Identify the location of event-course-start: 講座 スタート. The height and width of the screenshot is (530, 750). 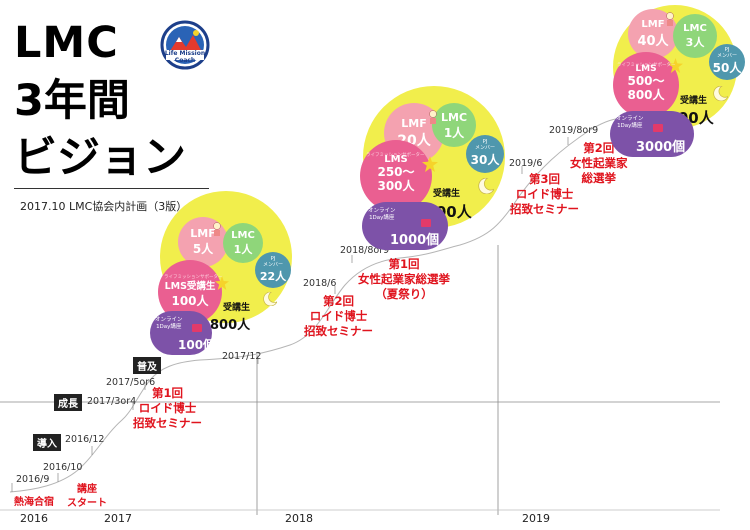
(87, 497).